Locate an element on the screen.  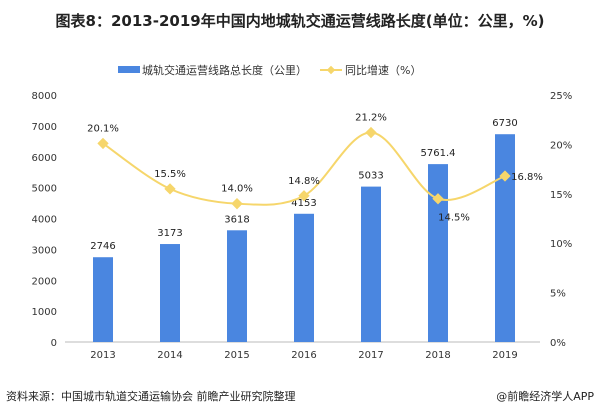
line-data-label: 14.0% is located at coordinates (237, 189).